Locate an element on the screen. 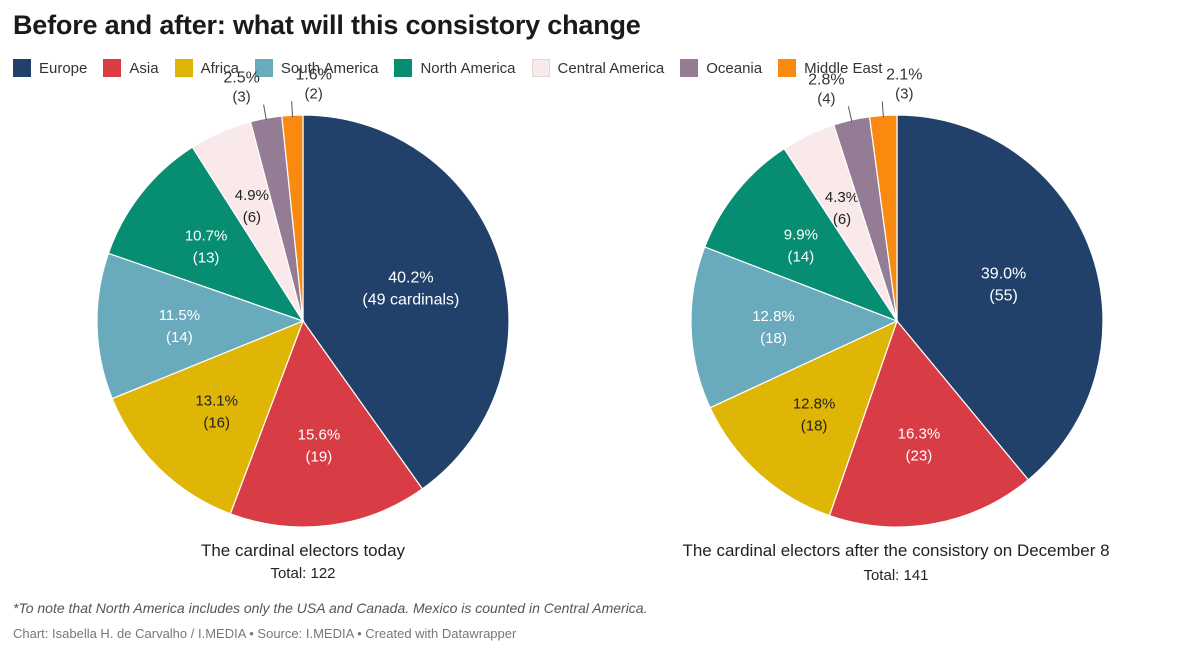 The height and width of the screenshot is (655, 1200). legend-swatch-oceania is located at coordinates (689, 68).